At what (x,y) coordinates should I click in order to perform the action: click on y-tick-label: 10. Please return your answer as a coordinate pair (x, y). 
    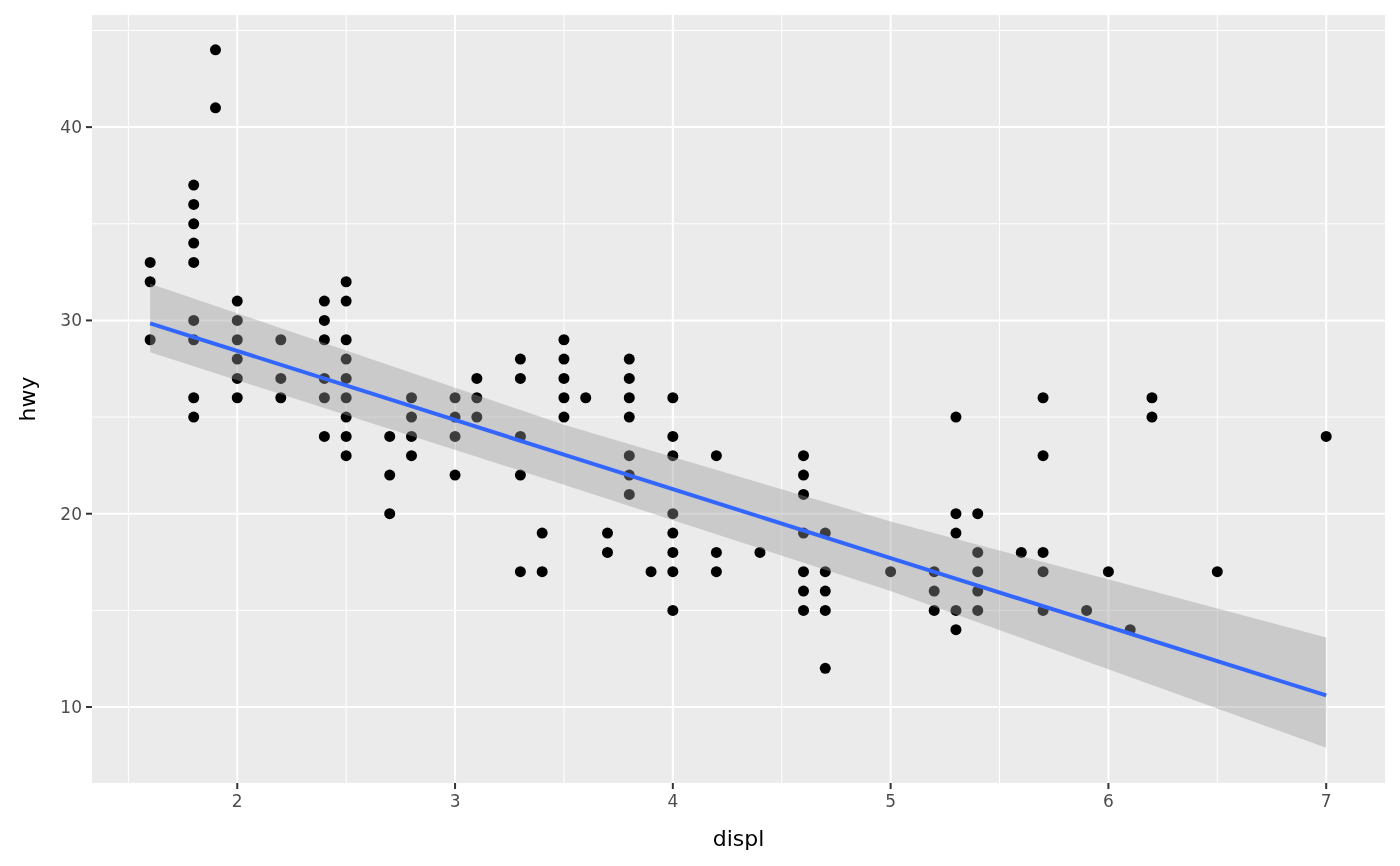
    Looking at the image, I should click on (71, 707).